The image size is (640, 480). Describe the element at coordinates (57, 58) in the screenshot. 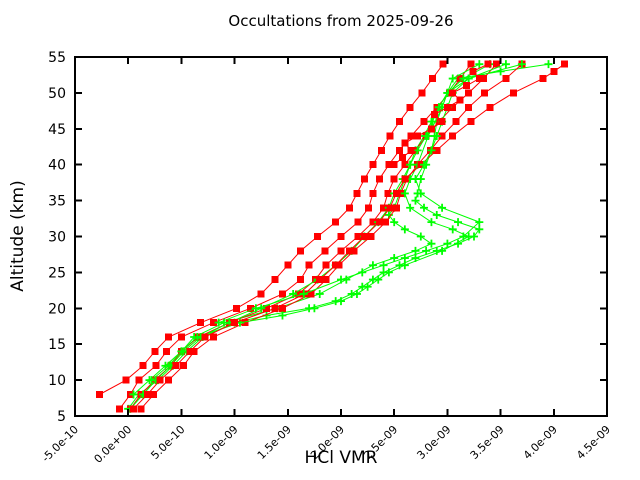

I see `y-tick-label: 55` at that location.